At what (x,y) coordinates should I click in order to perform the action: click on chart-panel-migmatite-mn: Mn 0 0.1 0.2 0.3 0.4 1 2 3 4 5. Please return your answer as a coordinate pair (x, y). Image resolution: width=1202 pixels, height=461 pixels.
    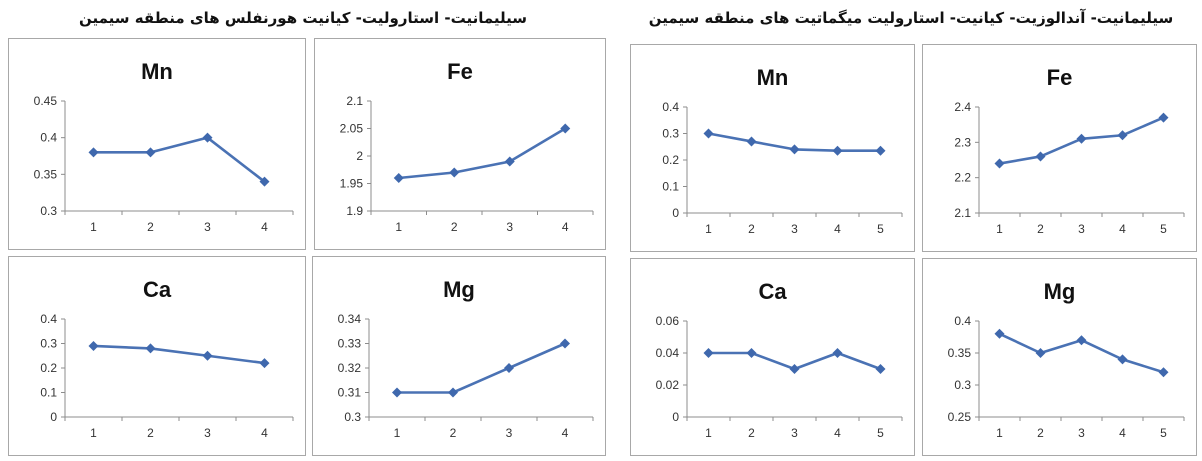
    Looking at the image, I should click on (772, 148).